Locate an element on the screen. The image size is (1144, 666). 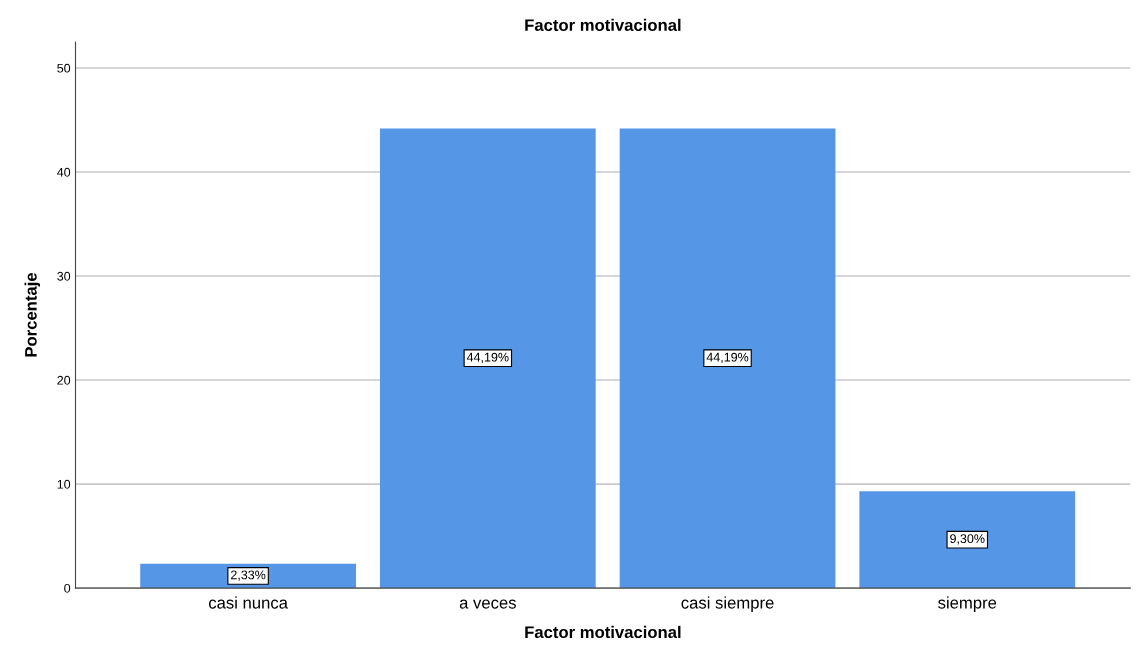
chart-title: Factor motivacional is located at coordinates (603, 25).